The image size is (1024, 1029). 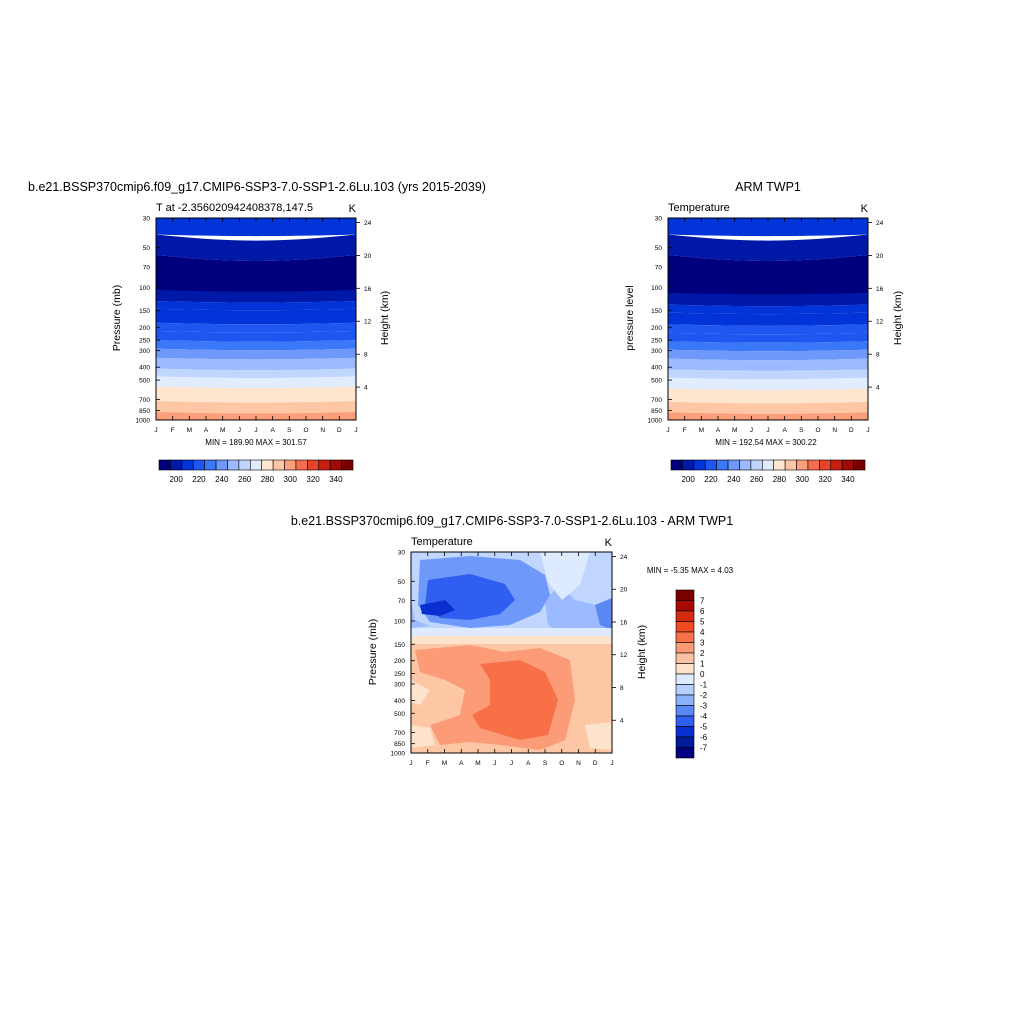 I want to click on y-tick-label: 400, so click(x=656, y=368).